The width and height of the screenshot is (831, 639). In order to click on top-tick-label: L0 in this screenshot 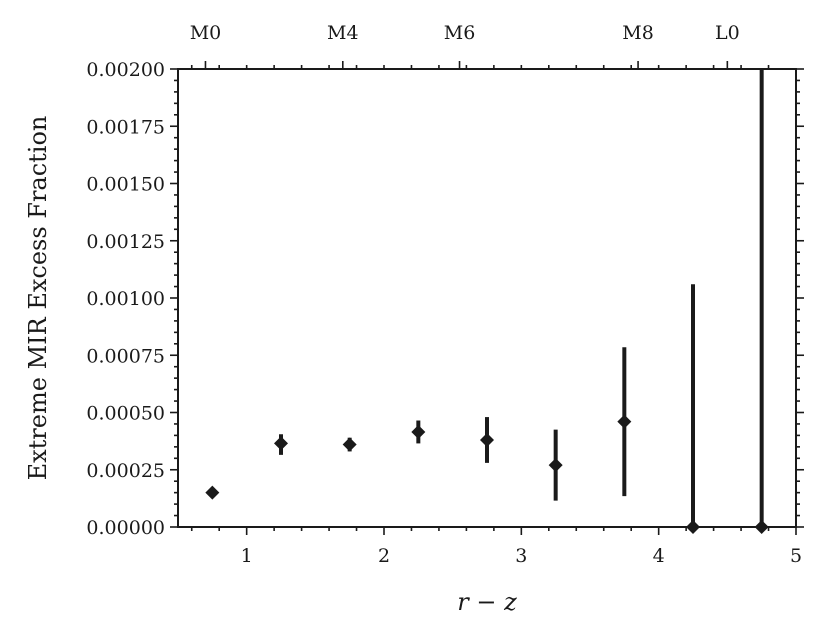, I will do `click(727, 33)`.